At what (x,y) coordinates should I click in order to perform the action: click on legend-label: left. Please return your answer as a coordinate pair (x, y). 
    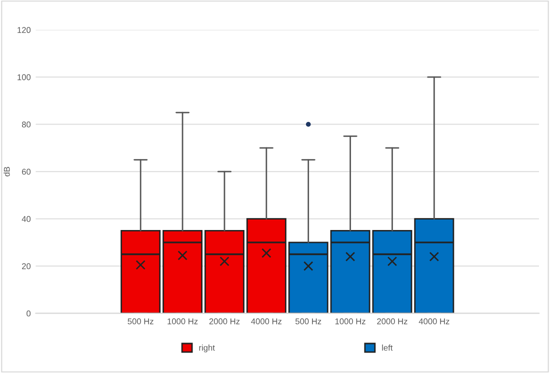
    Looking at the image, I should click on (387, 347).